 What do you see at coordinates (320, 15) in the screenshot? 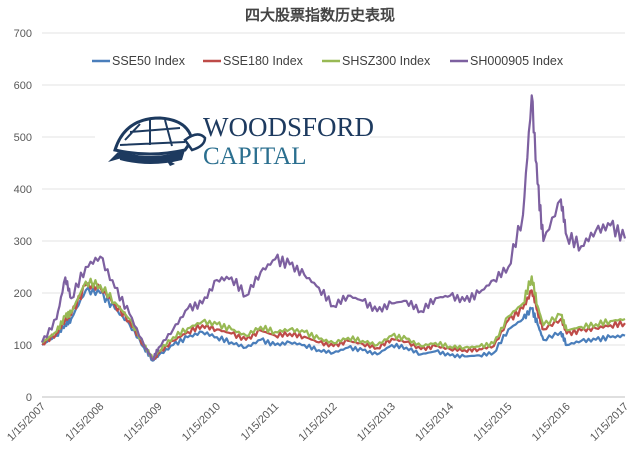
I see `chart-title: 四大股票指数历史表现` at bounding box center [320, 15].